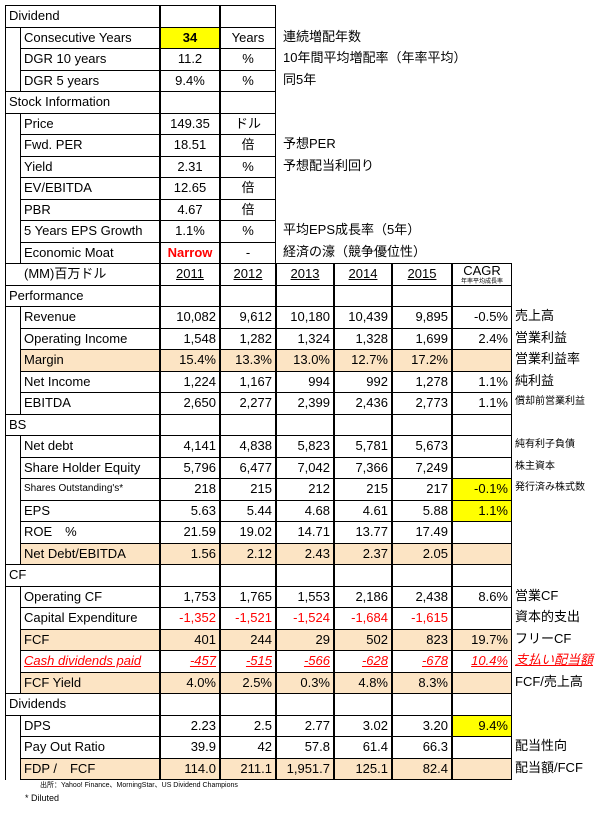 The image size is (595, 825). I want to click on note: 予想配当利回り, so click(329, 165).